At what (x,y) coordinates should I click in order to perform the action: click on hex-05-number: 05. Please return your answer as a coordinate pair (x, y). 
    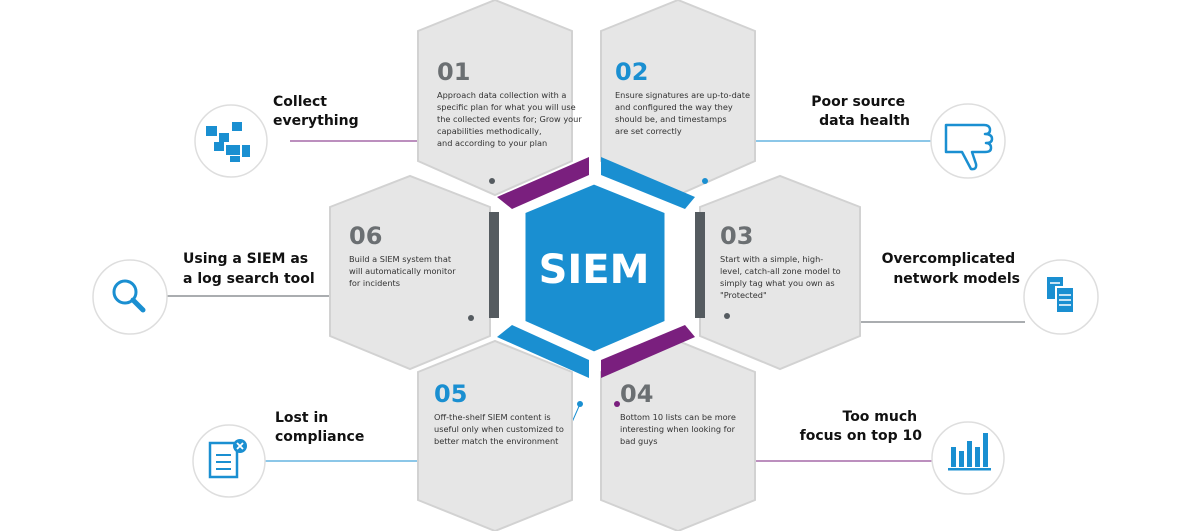
    Looking at the image, I should click on (450, 394).